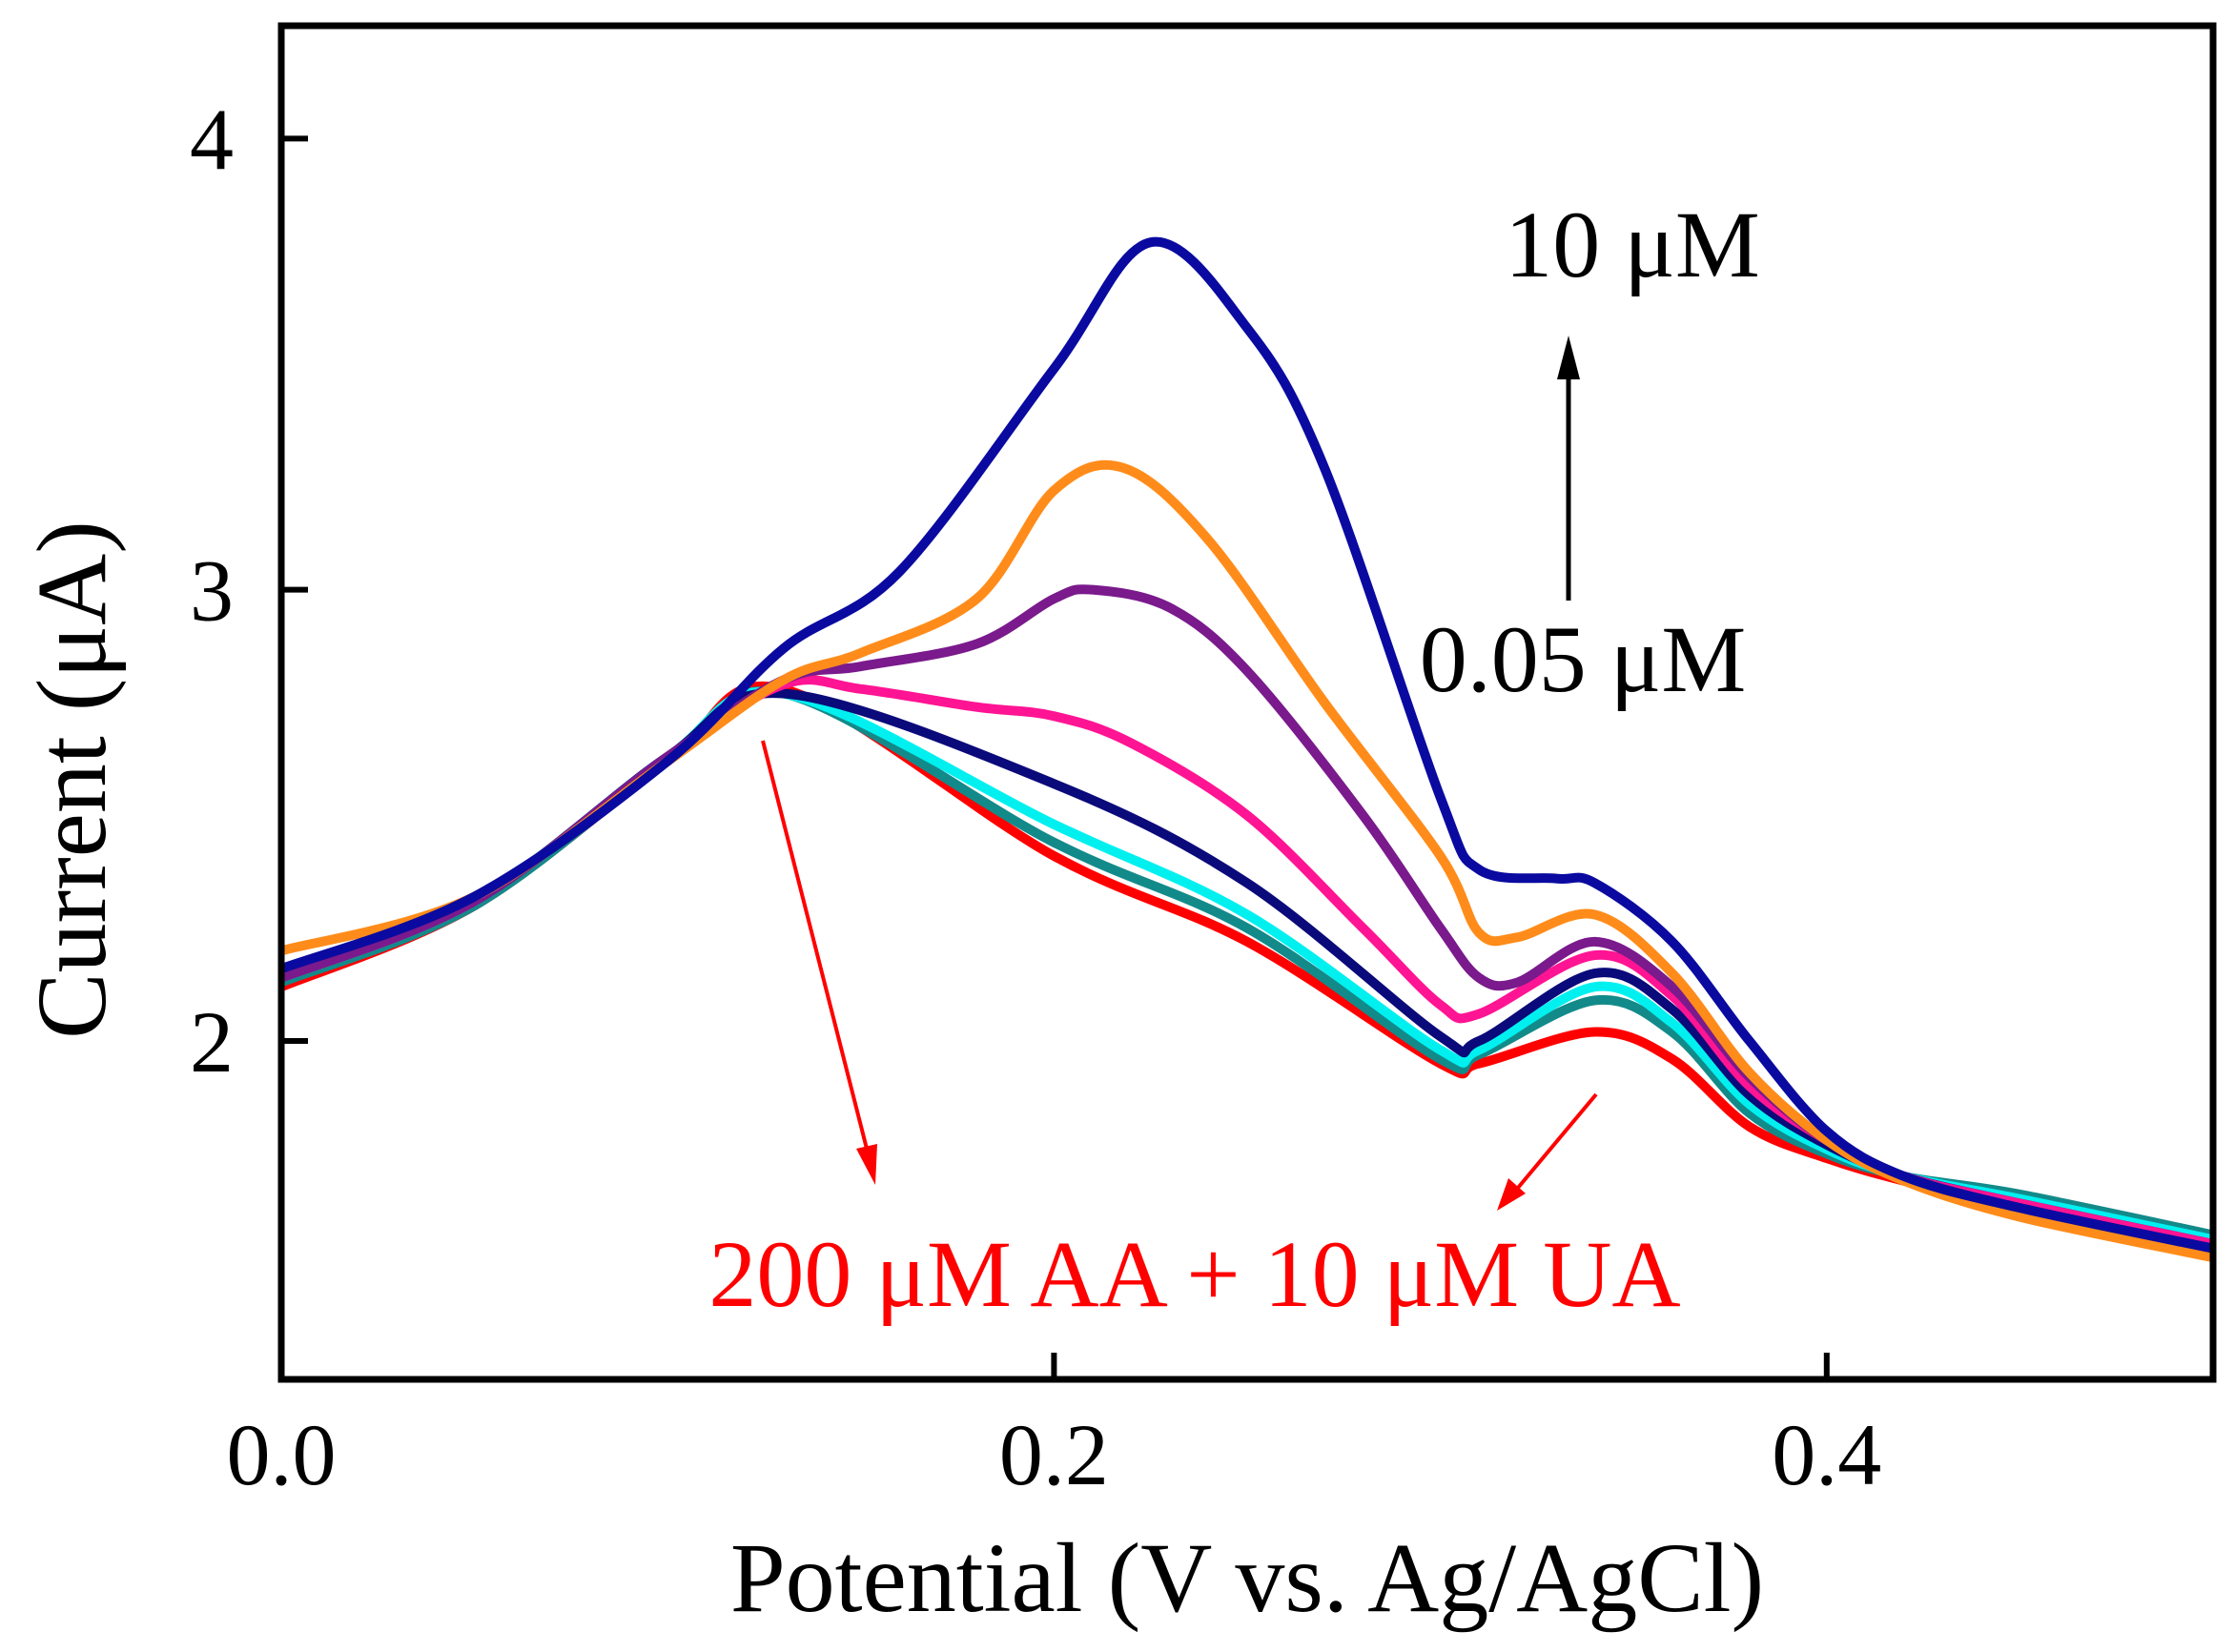 This screenshot has width=2235, height=1652. What do you see at coordinates (1247, 1578) in the screenshot?
I see `x-axis-label: Potential (V vs. Ag/AgCl)` at bounding box center [1247, 1578].